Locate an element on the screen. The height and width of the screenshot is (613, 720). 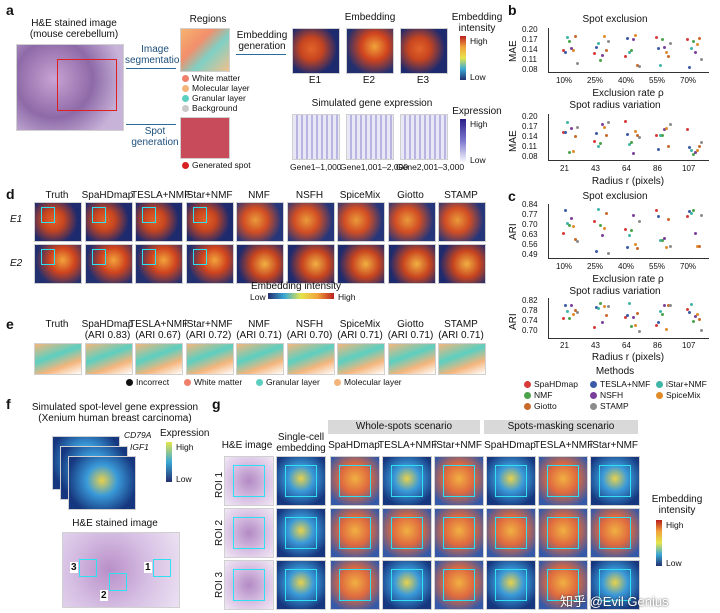
d-cbar-low: Low is located at coordinates (258, 297).